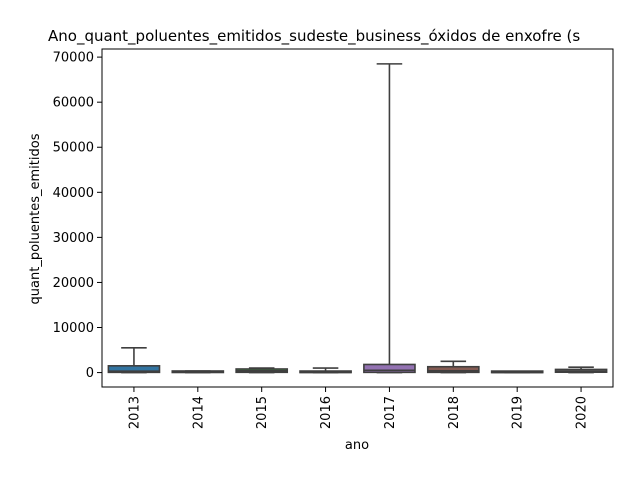 The width and height of the screenshot is (640, 480). I want to click on box-2013-body, so click(134, 369).